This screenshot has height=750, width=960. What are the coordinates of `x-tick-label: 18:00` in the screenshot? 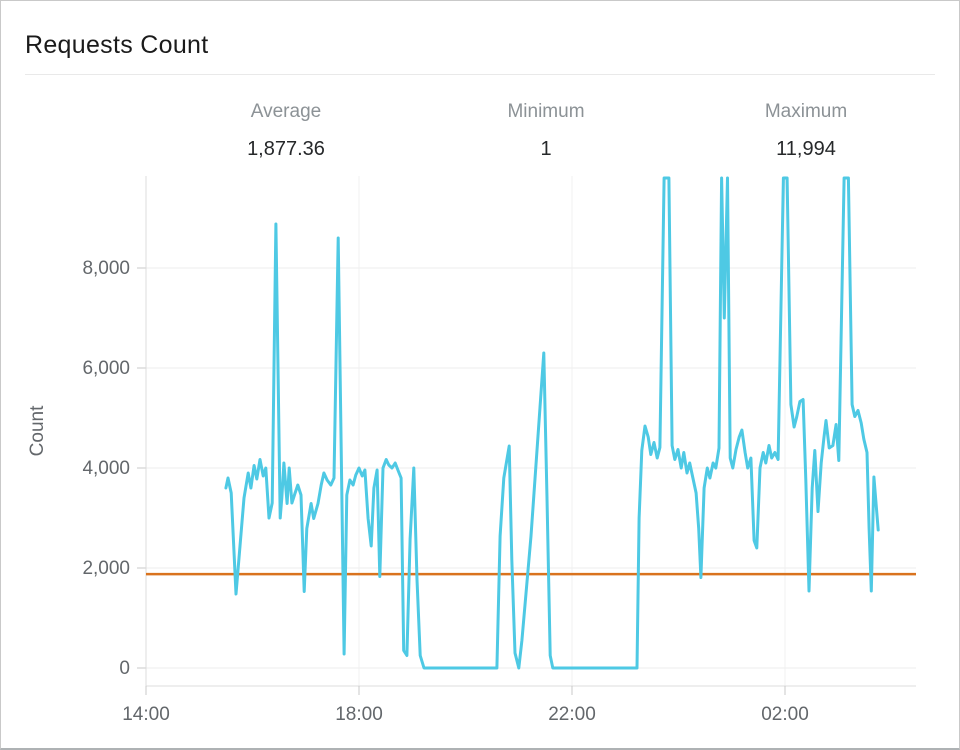 It's located at (359, 714).